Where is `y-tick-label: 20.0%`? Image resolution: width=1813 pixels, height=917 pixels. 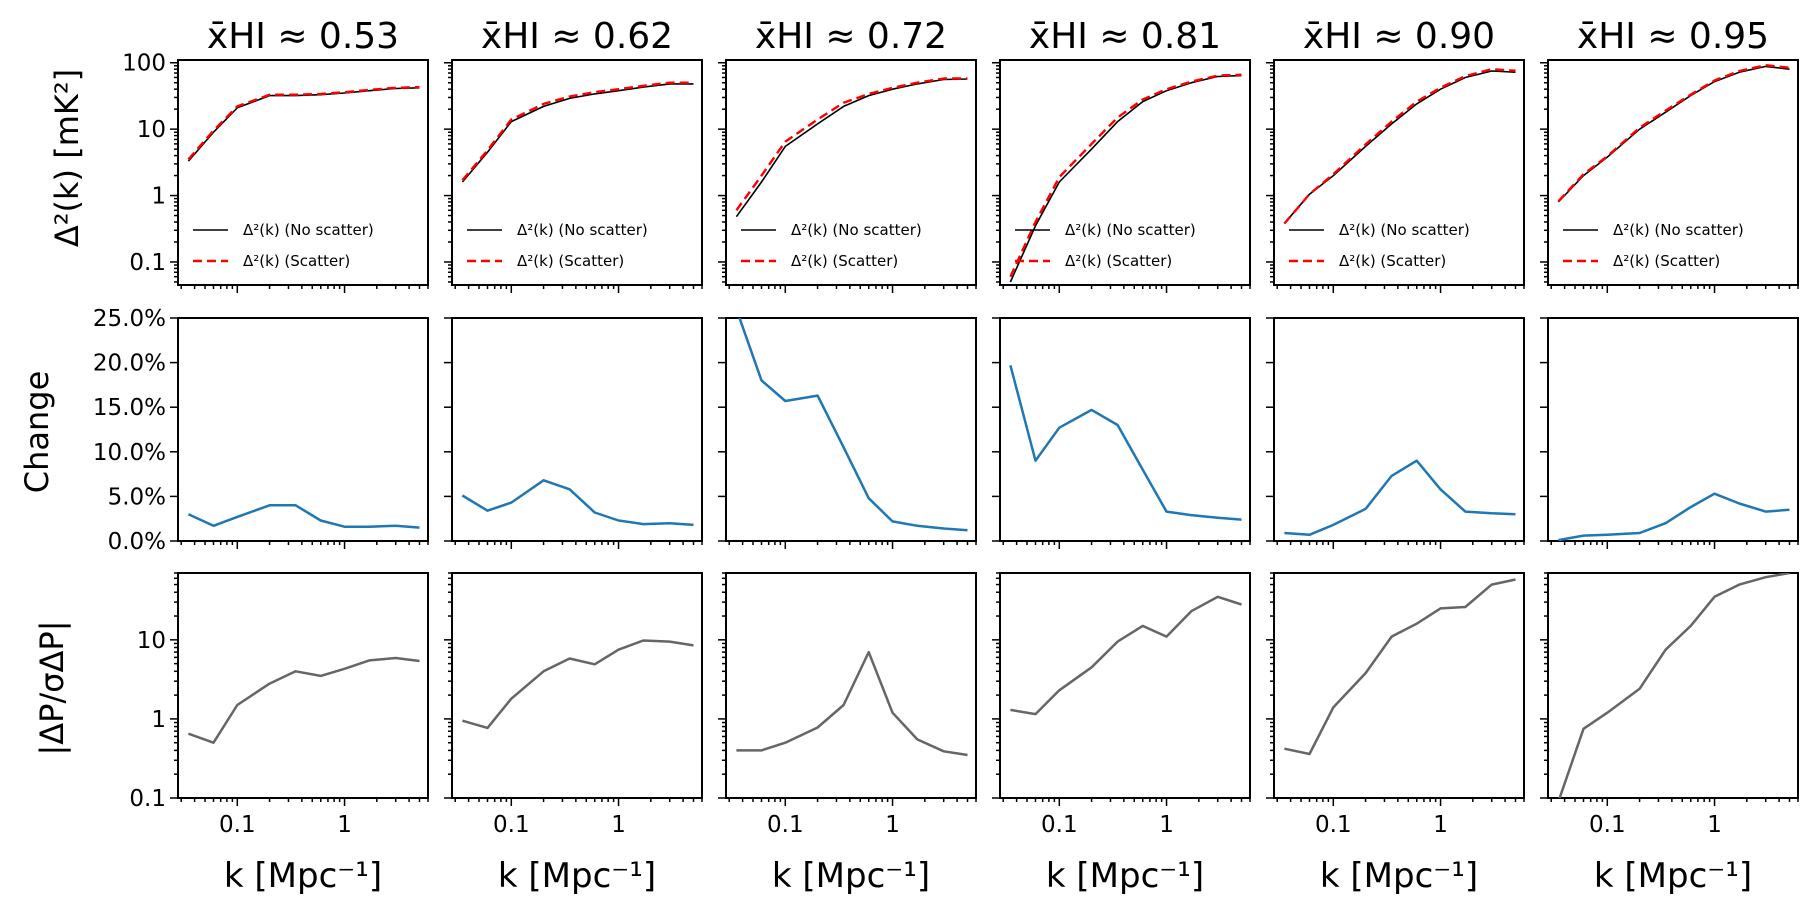
y-tick-label: 20.0% is located at coordinates (129, 364).